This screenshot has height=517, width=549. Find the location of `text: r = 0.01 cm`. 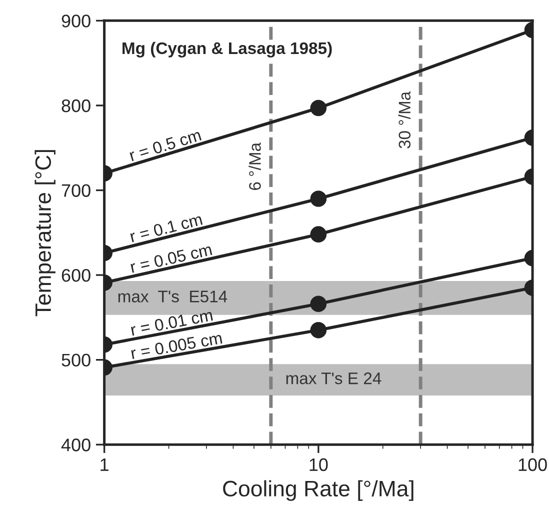

text: r = 0.01 cm is located at coordinates (171, 322).